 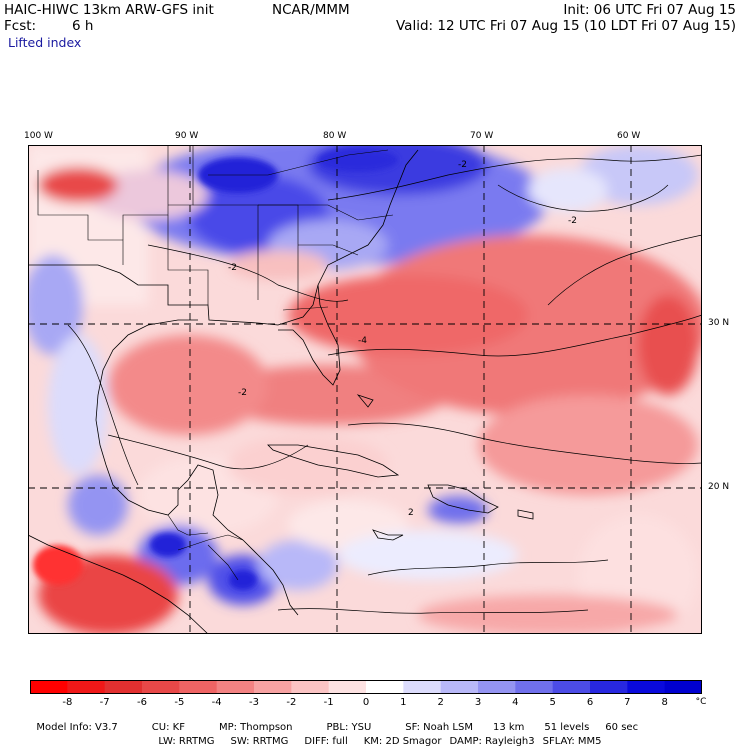 What do you see at coordinates (552, 702) in the screenshot?
I see `colorbar-label: 5` at bounding box center [552, 702].